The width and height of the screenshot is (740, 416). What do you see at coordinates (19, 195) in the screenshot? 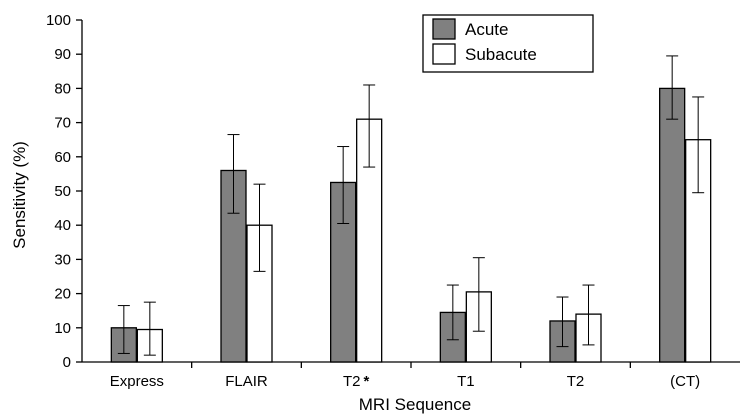
I see `y-axis-title: Sensitivity (%)` at bounding box center [19, 195].